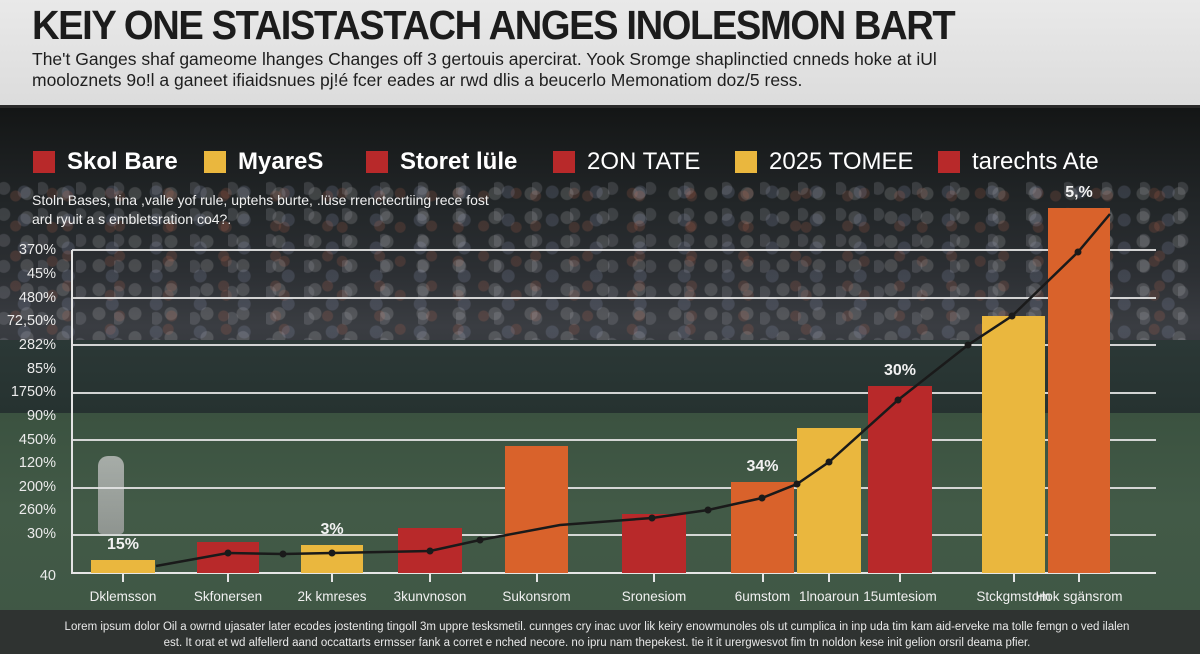  Describe the element at coordinates (41, 274) in the screenshot. I see `y-tick-label: 45%` at that location.